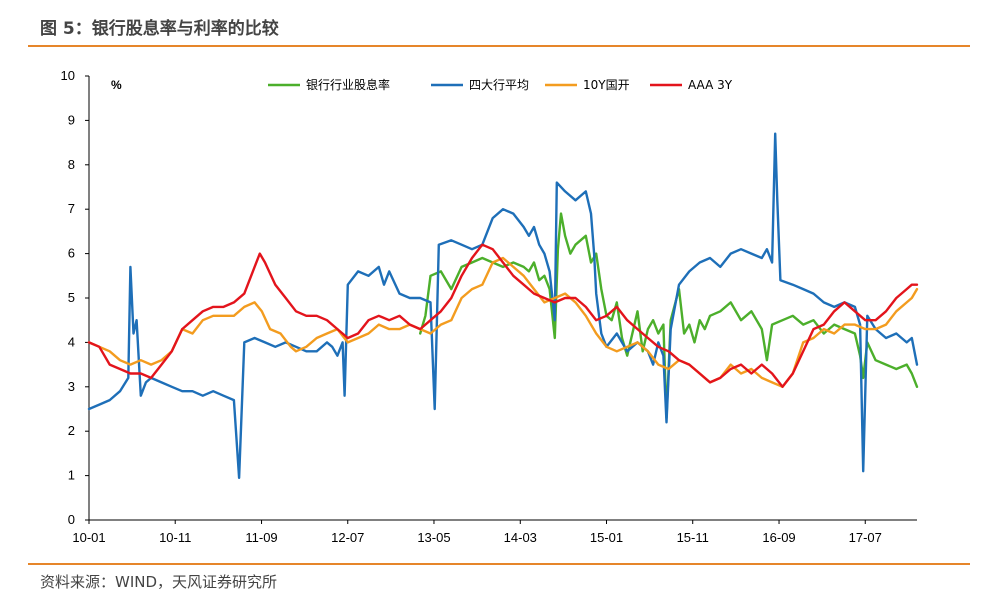 The height and width of the screenshot is (610, 995). I want to click on legend: 银行行业股息率 四大行平均 10Y国开 AAA 3Y, so click(500, 84).